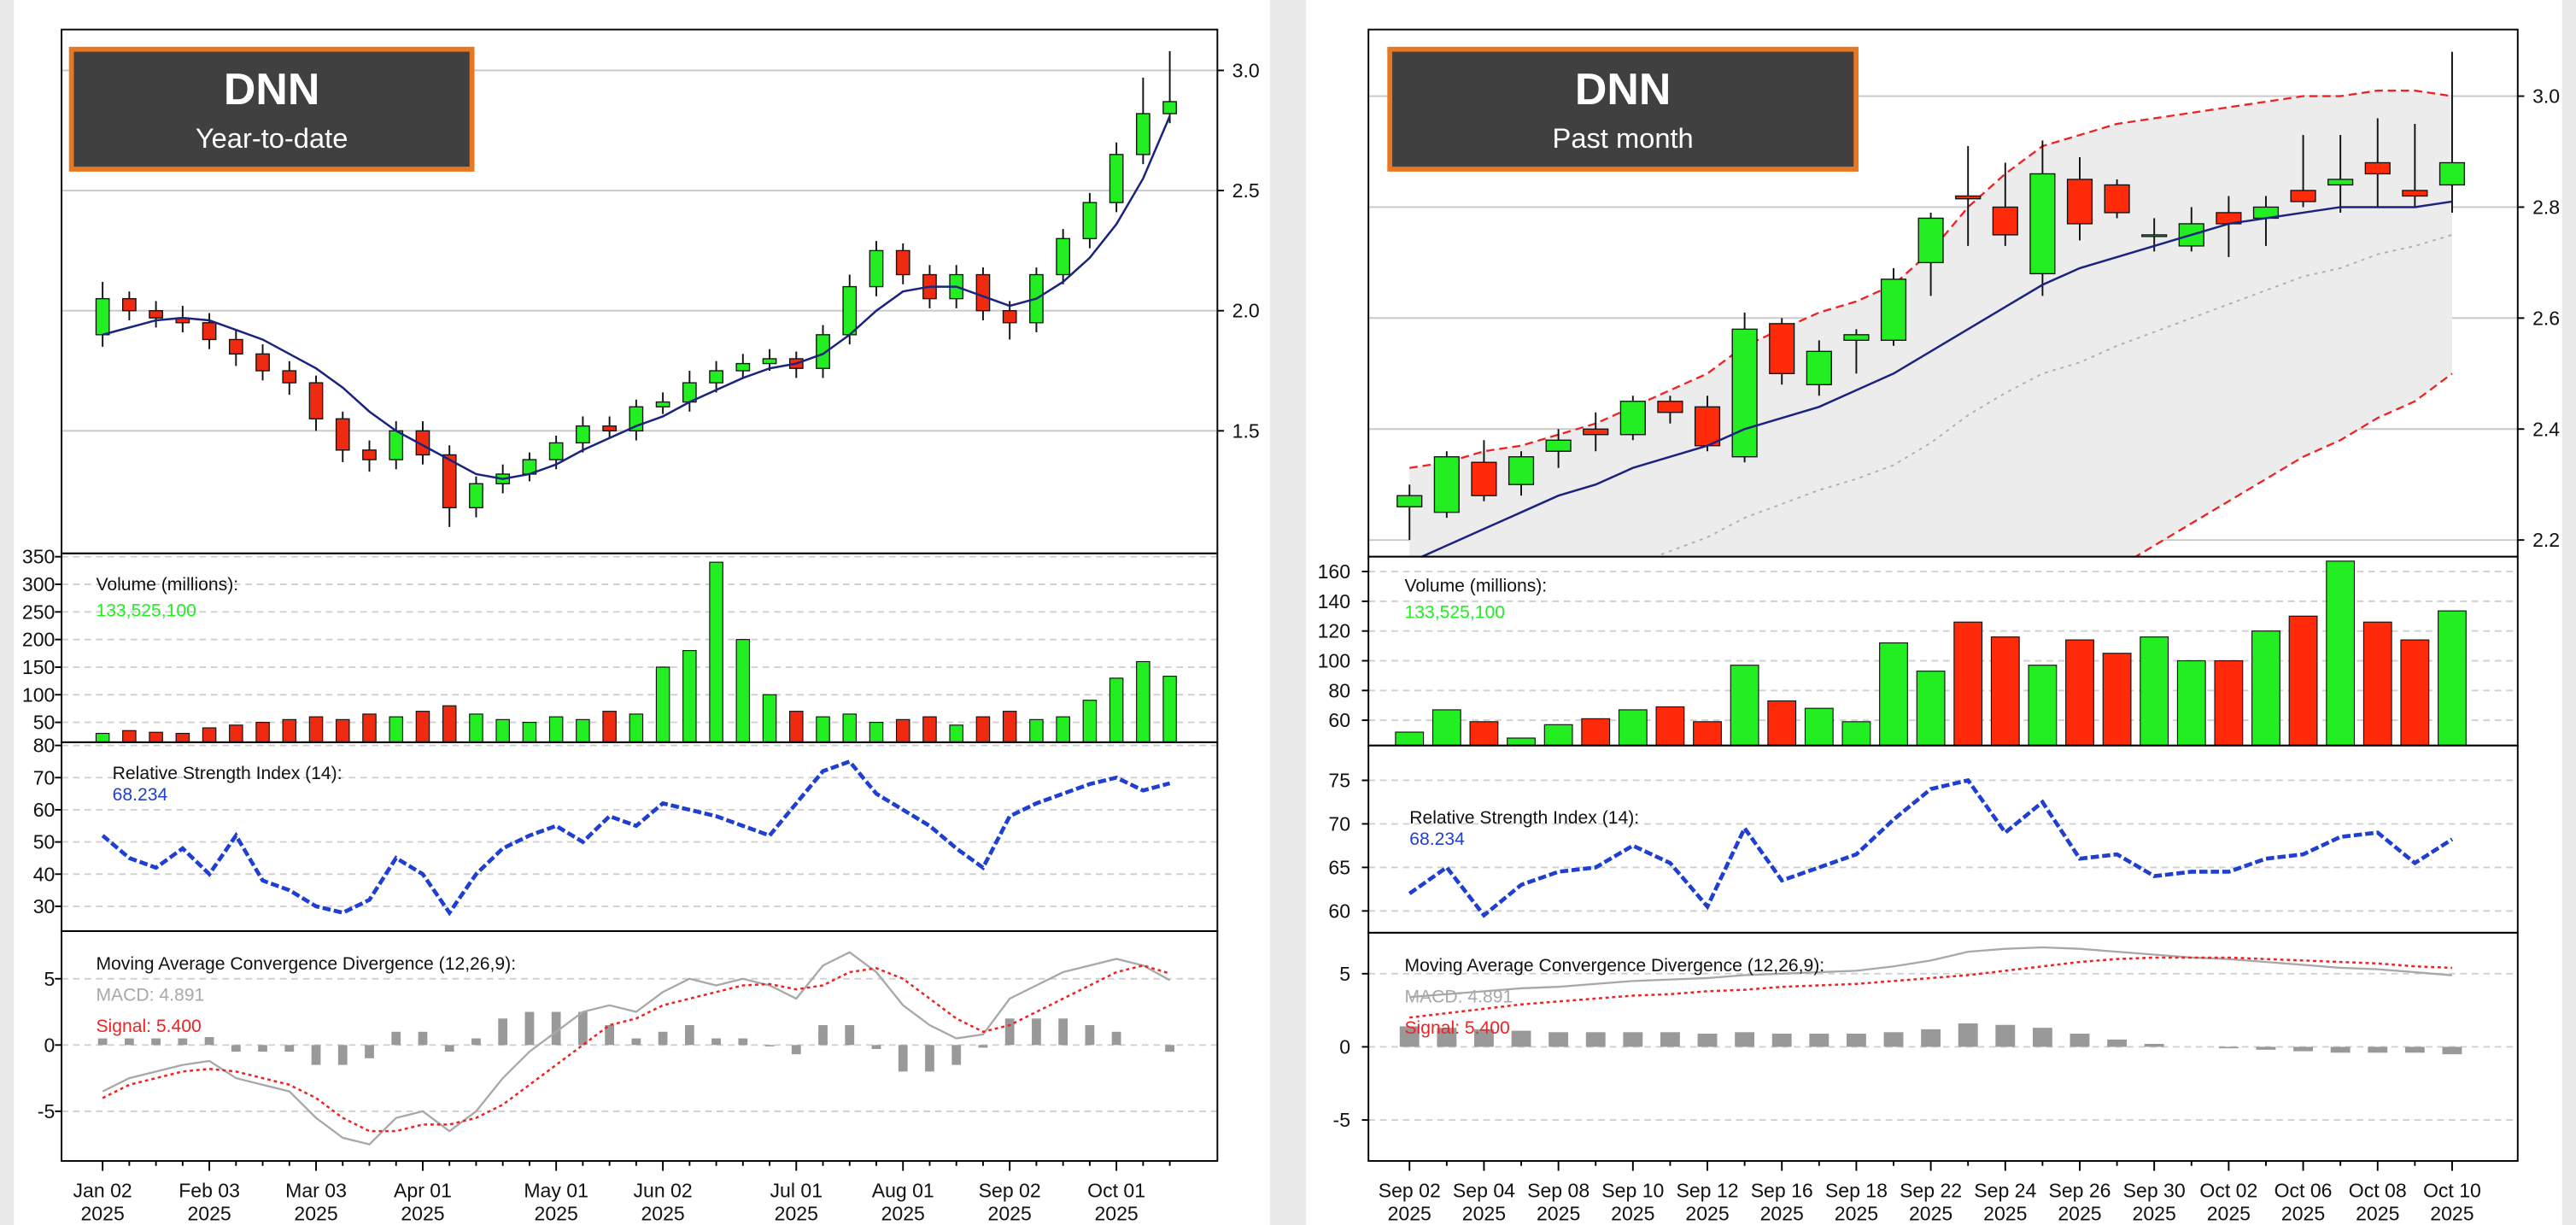  What do you see at coordinates (1707, 1191) in the screenshot?
I see `x-tick-label: Sep 12` at bounding box center [1707, 1191].